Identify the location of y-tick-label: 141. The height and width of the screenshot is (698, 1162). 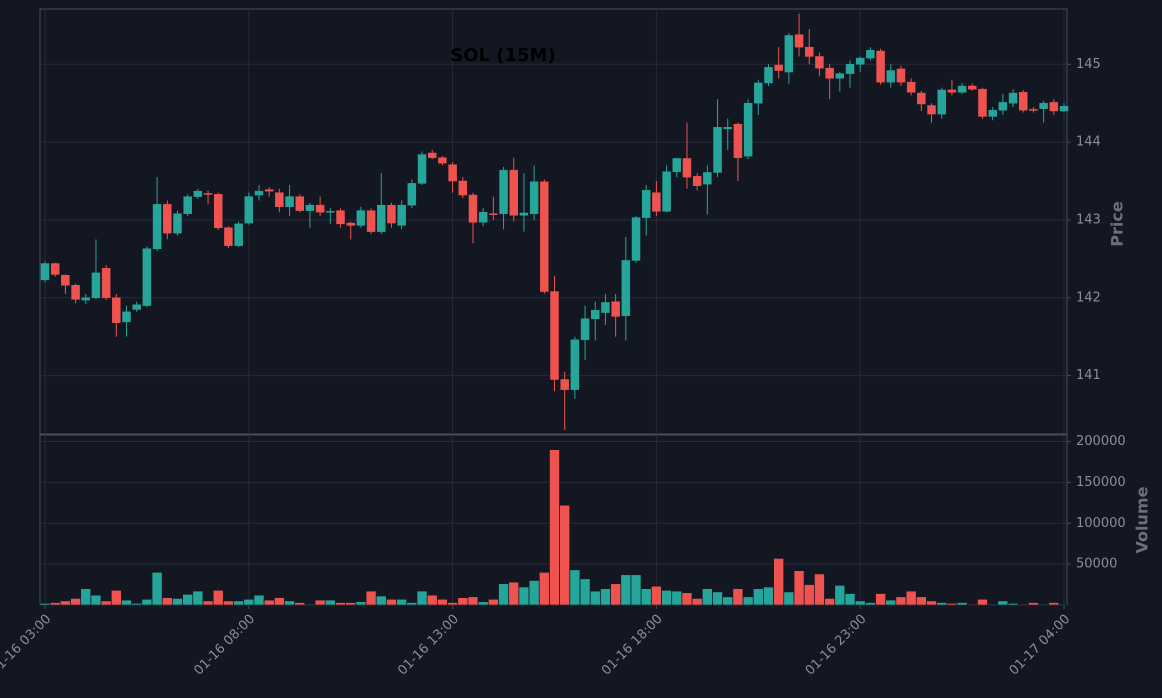
(1088, 375).